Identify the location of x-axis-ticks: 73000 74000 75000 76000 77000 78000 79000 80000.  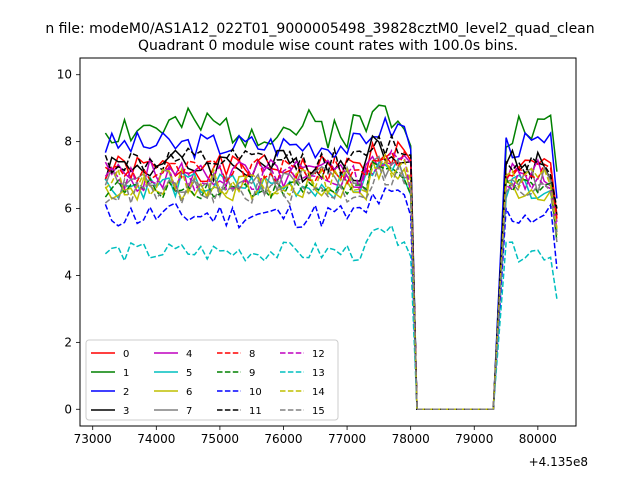
(315, 436).